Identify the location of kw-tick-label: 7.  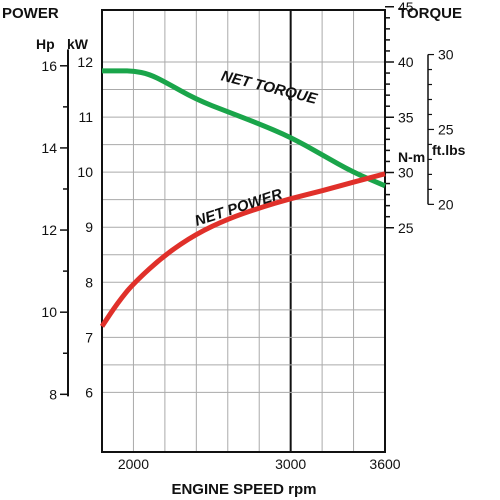
(89, 337).